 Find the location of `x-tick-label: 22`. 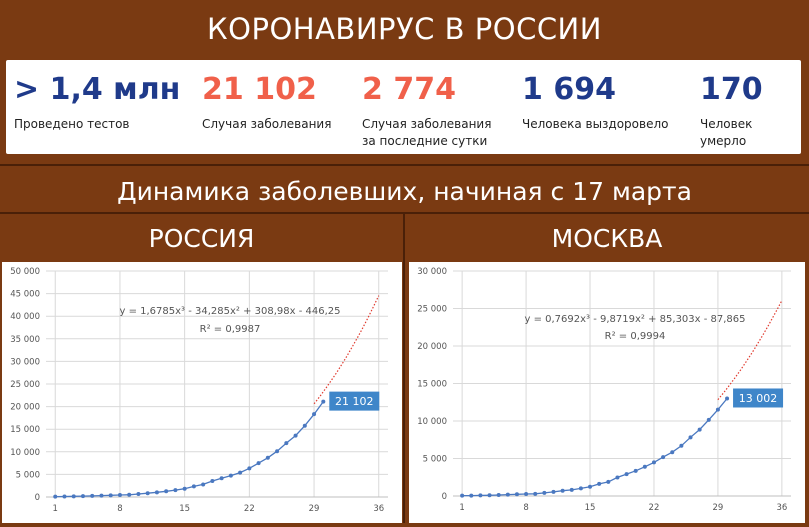

x-tick-label: 22 is located at coordinates (654, 508).